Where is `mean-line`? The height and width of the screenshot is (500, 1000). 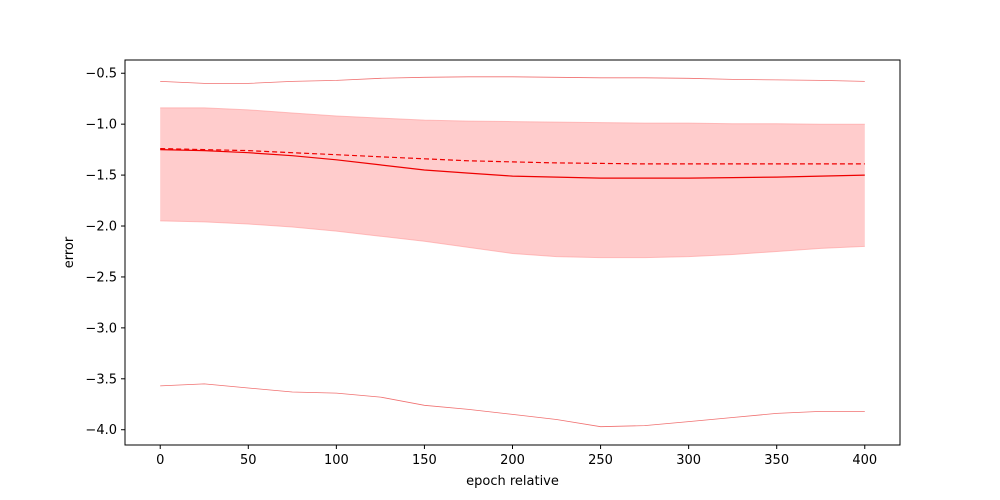
mean-line is located at coordinates (512, 164).